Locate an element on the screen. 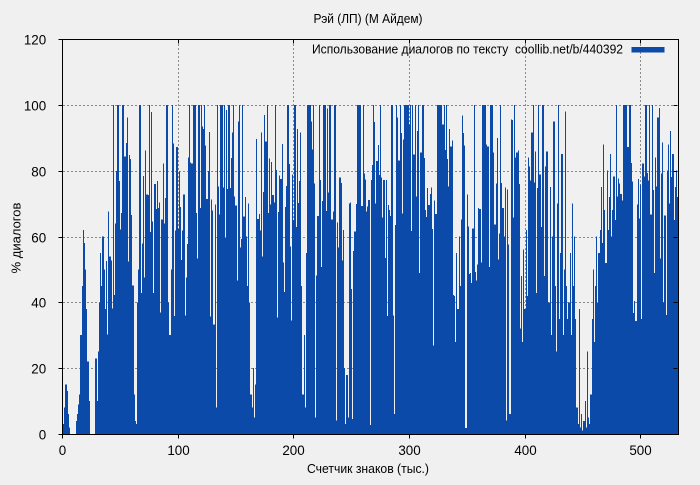  svg-text: 300 is located at coordinates (409, 450).